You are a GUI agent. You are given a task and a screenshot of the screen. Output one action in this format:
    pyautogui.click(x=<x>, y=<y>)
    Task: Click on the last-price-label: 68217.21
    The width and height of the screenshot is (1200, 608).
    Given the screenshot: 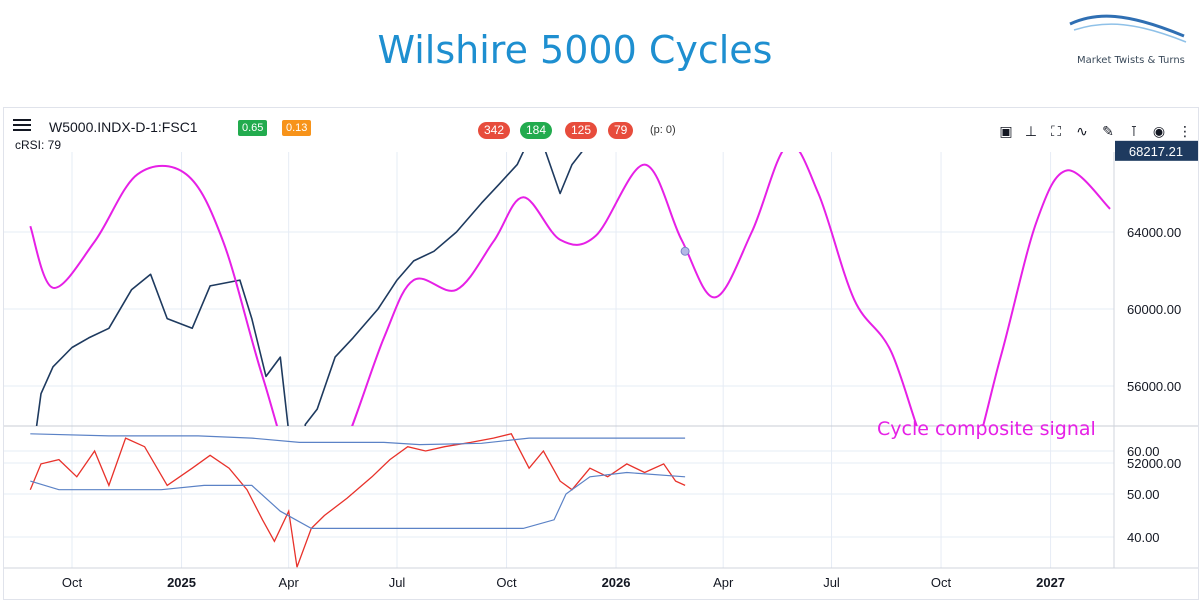 What is the action you would take?
    pyautogui.click(x=1156, y=151)
    